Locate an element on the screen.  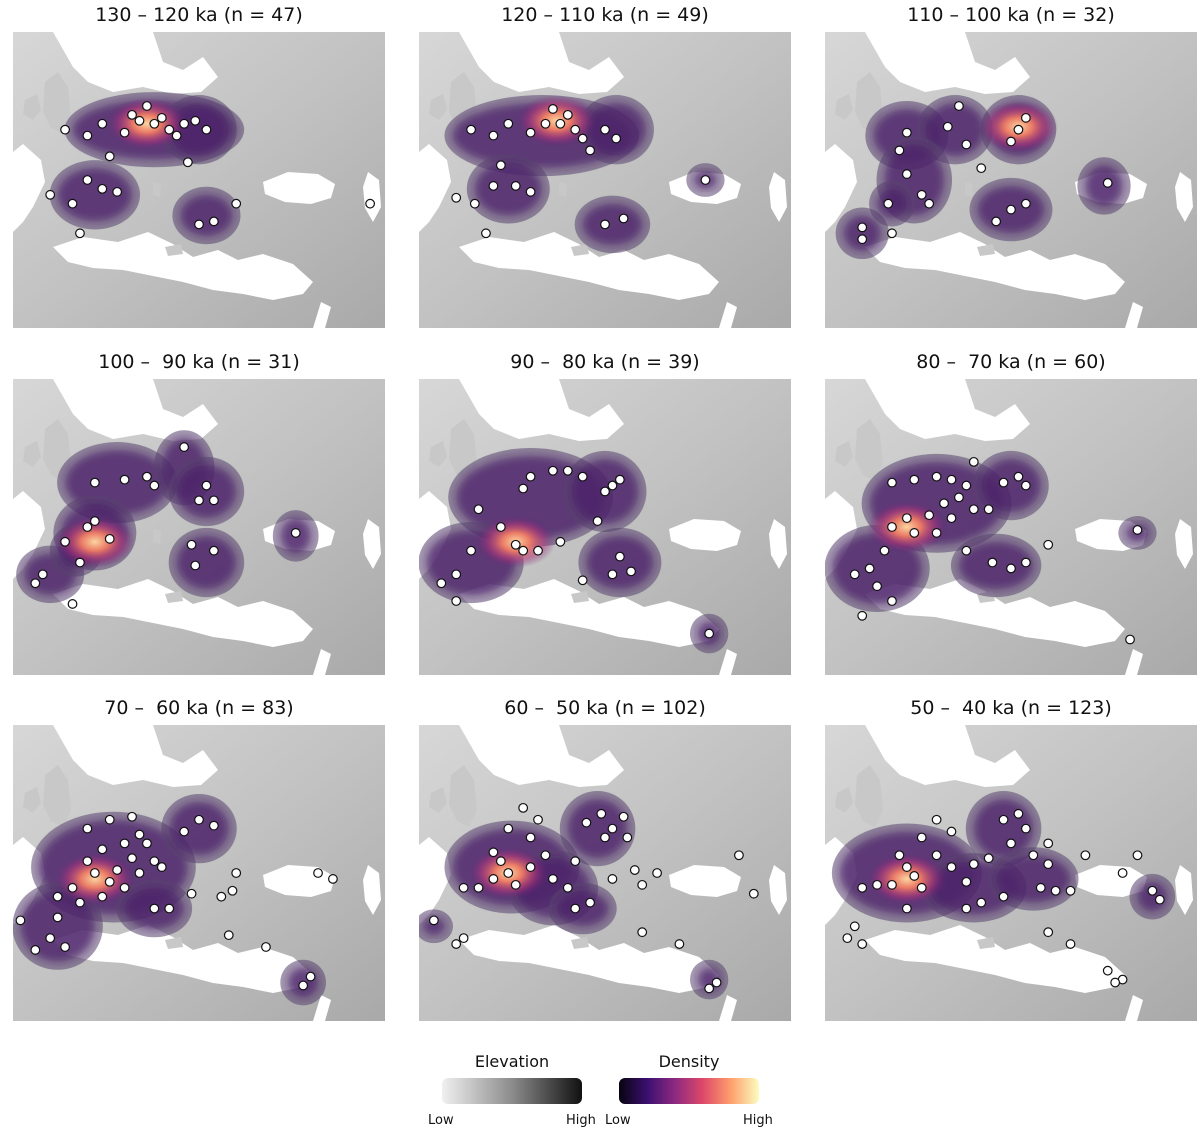
panel-title: 90 – 80 ka (n = 39) is located at coordinates (605, 362).